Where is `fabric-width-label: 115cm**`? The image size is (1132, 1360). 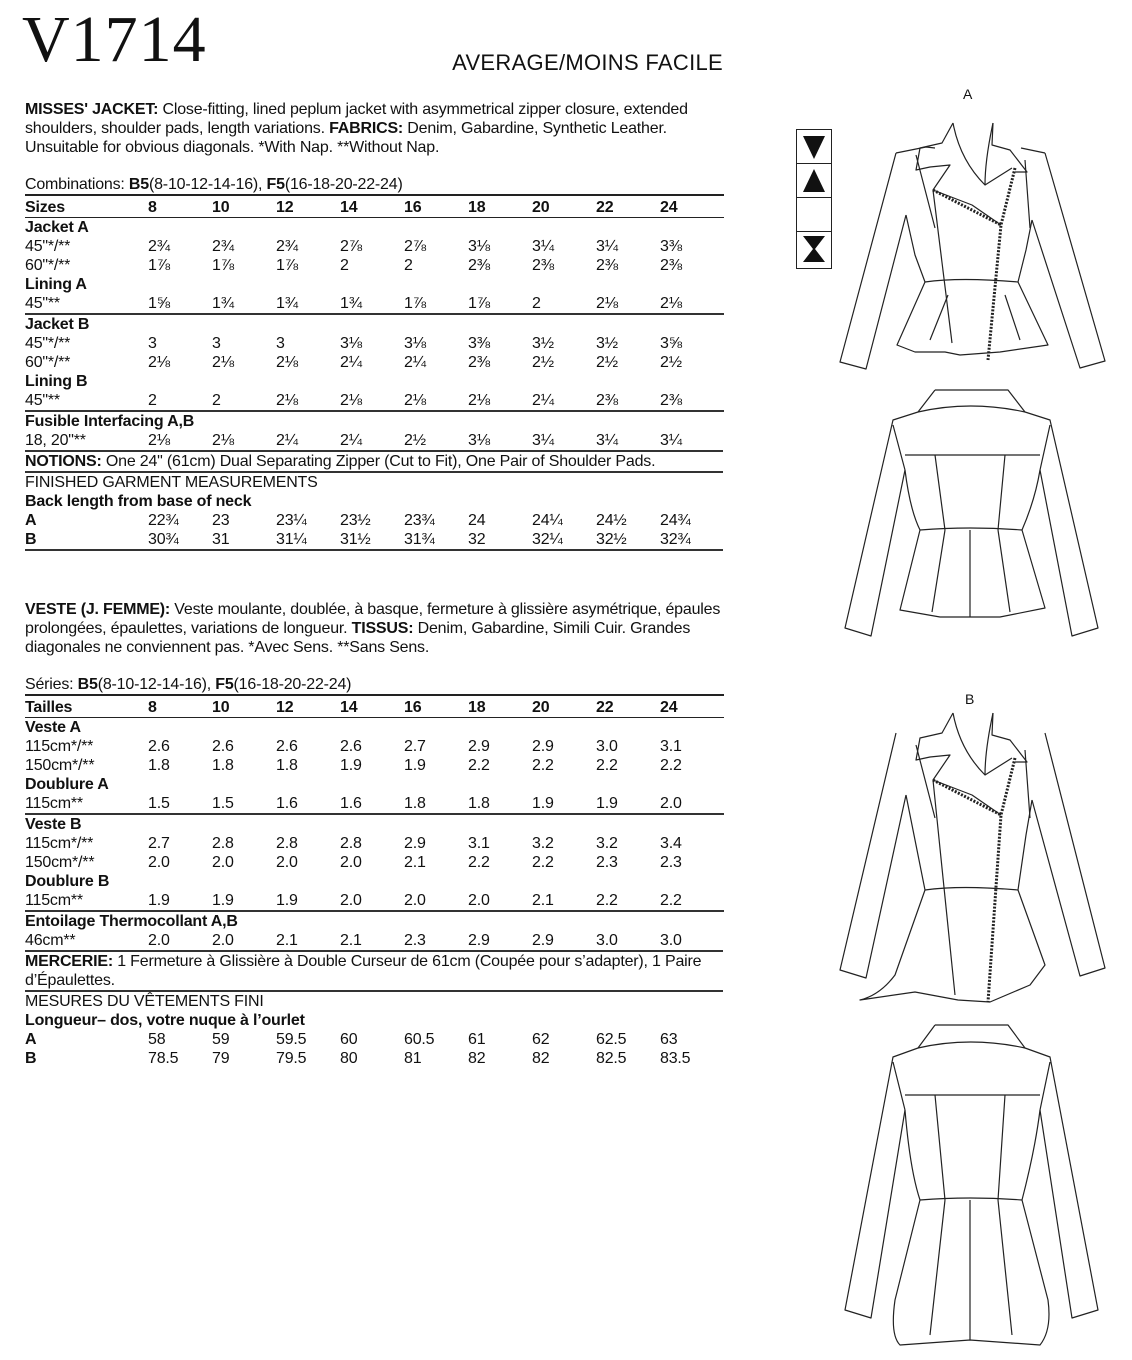
fabric-width-label: 115cm** is located at coordinates (54, 803).